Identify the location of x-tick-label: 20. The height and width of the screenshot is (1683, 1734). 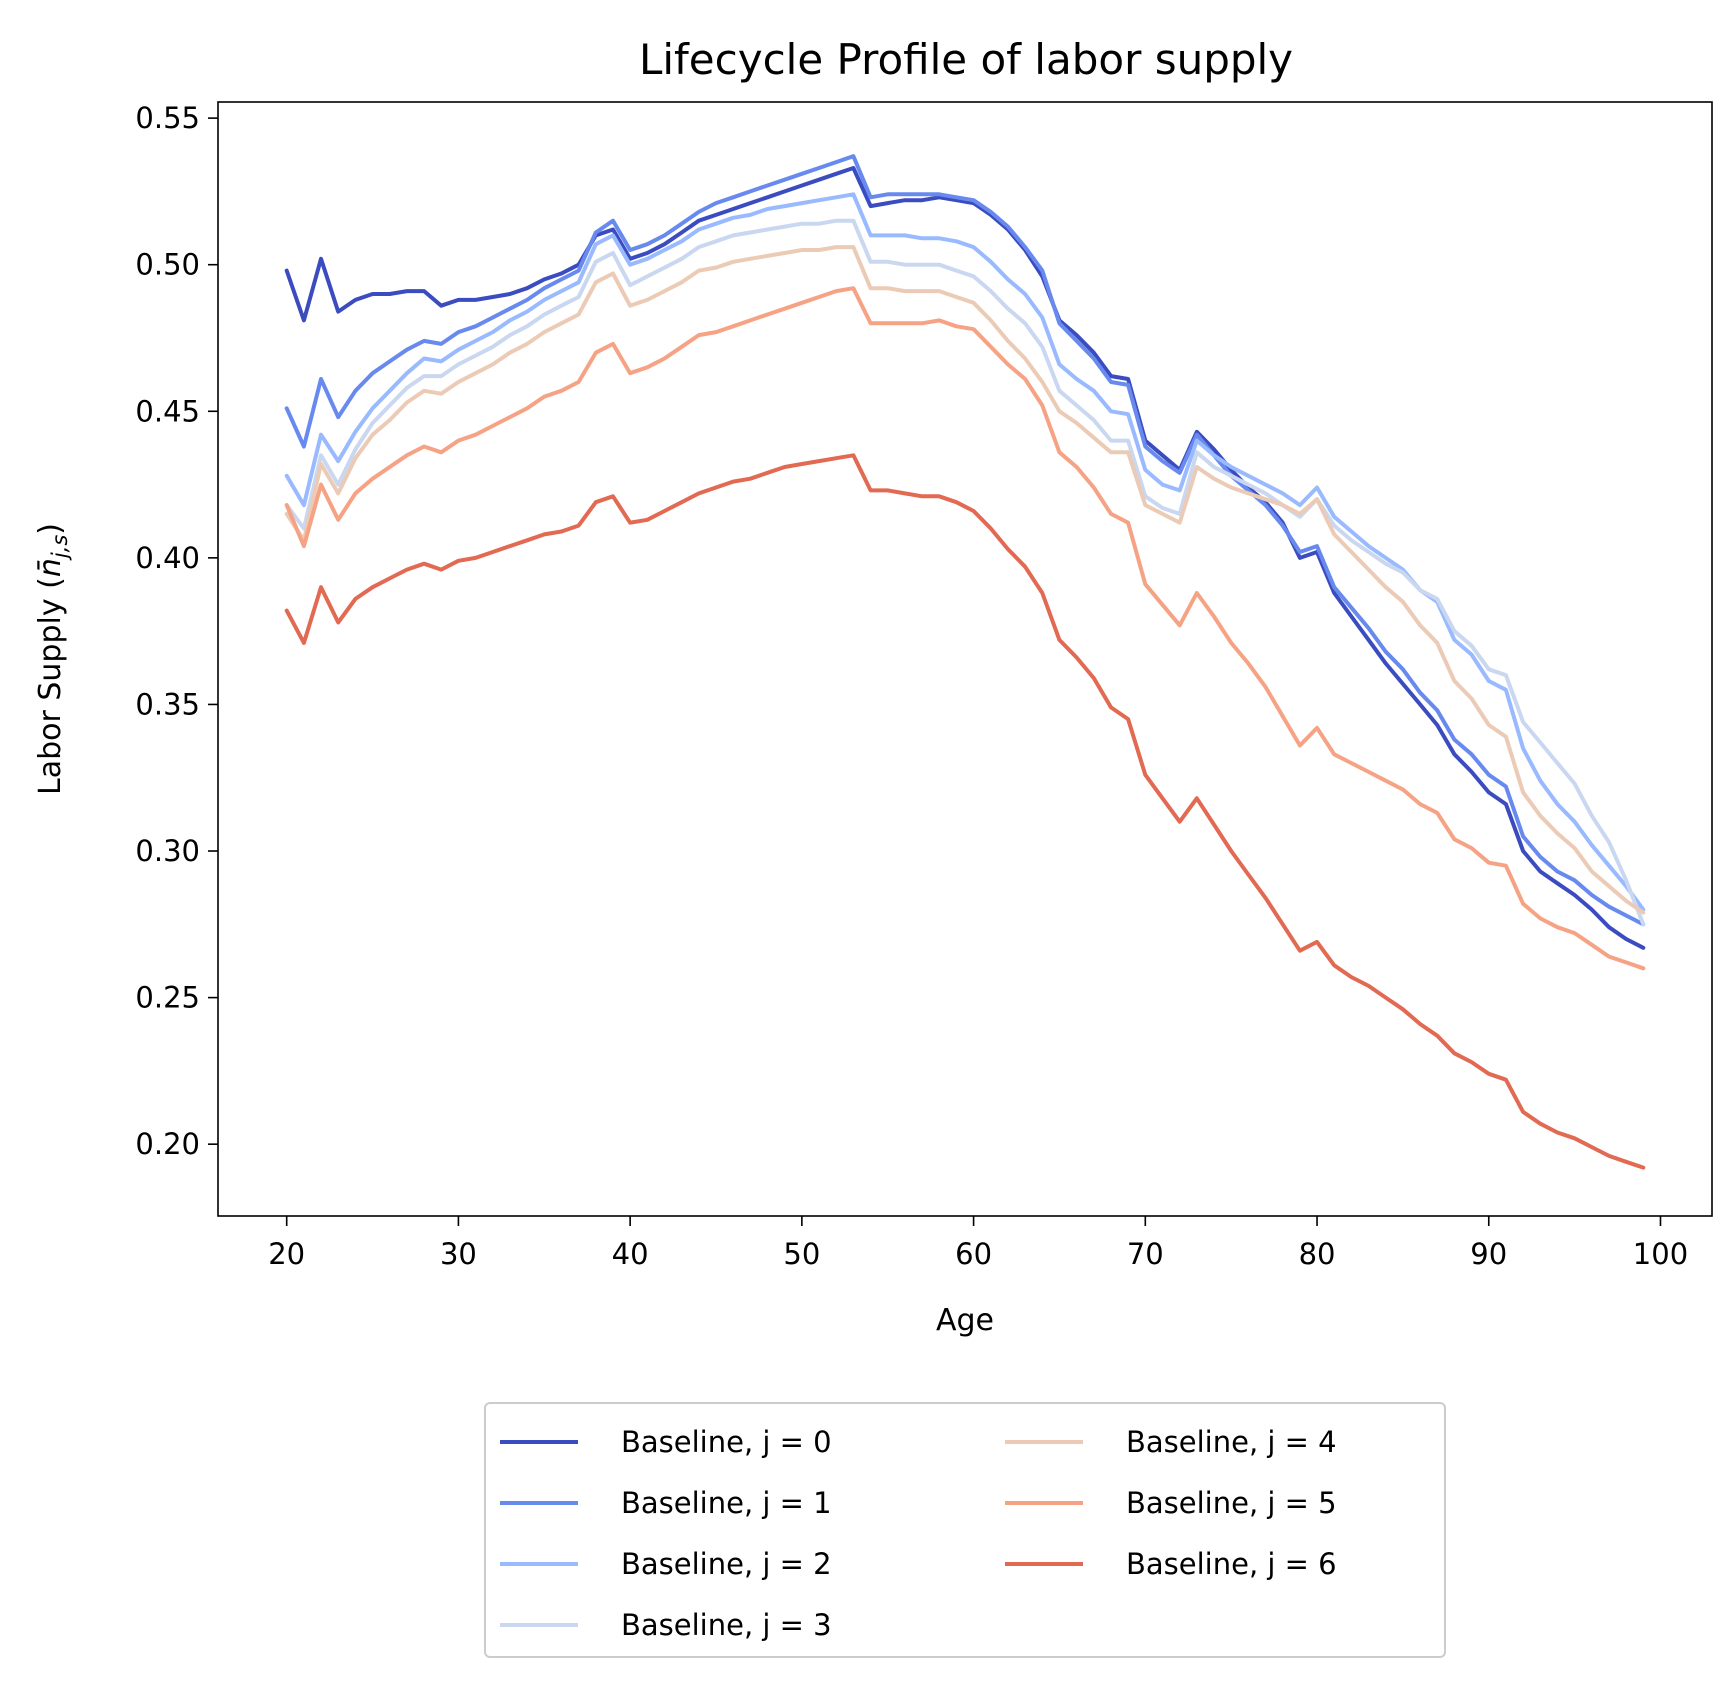
(286, 1254).